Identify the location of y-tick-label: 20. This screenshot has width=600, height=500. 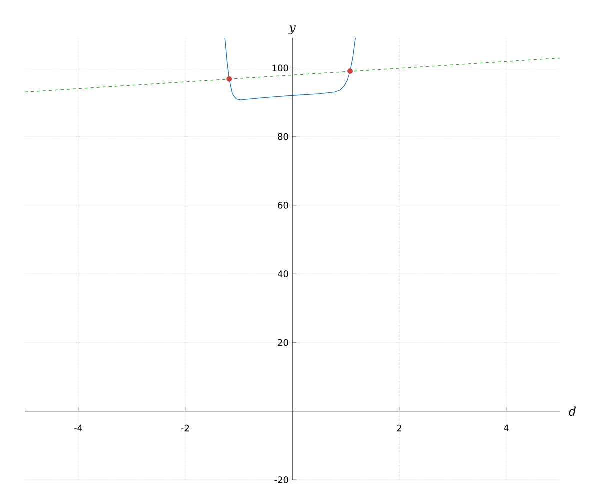
(283, 342).